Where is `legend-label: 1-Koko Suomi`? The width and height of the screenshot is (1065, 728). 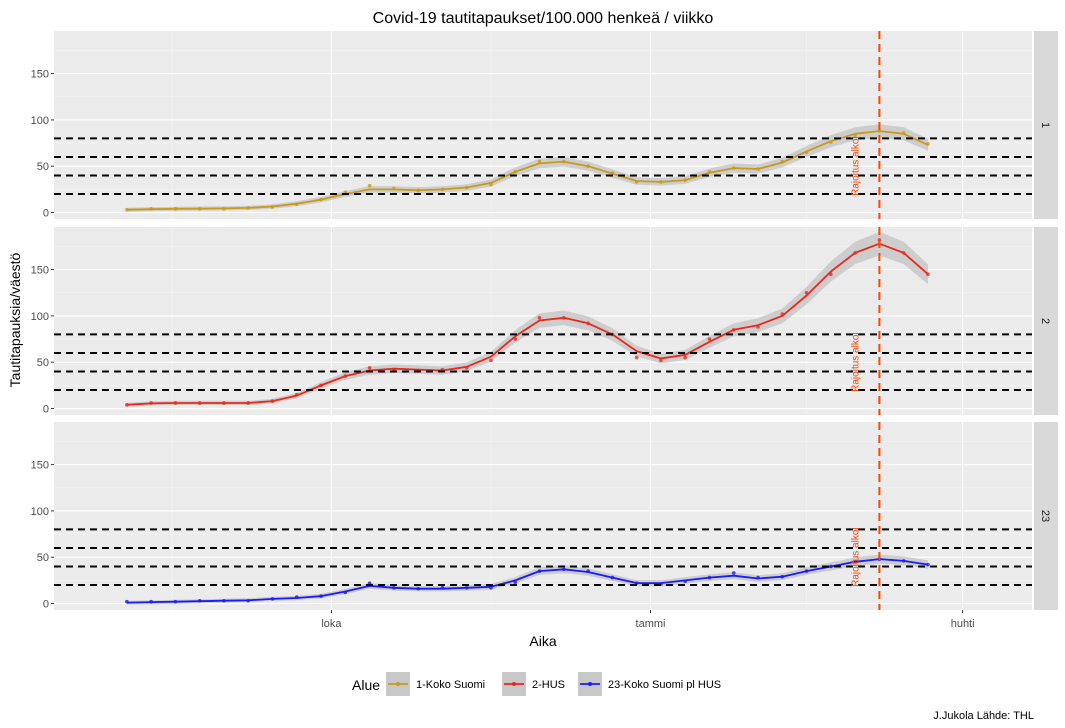 legend-label: 1-Koko Suomi is located at coordinates (450, 685).